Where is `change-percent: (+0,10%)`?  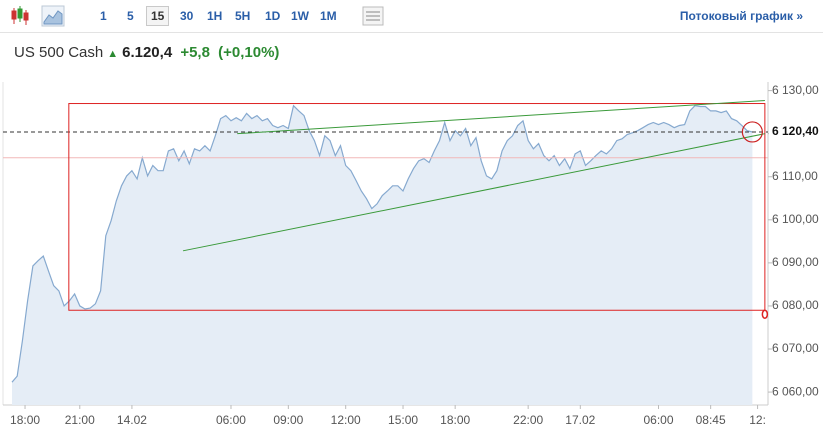
change-percent: (+0,10%) is located at coordinates (249, 52).